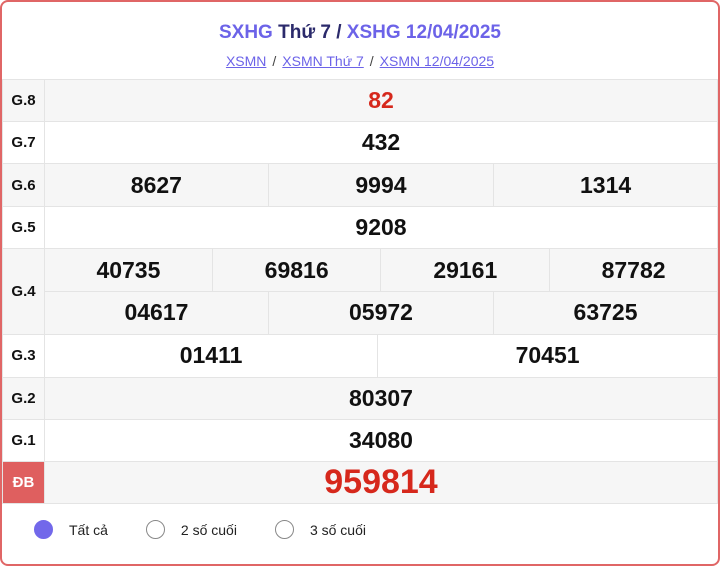 The image size is (720, 566). What do you see at coordinates (381, 227) in the screenshot?
I see `prize-number: 9208` at bounding box center [381, 227].